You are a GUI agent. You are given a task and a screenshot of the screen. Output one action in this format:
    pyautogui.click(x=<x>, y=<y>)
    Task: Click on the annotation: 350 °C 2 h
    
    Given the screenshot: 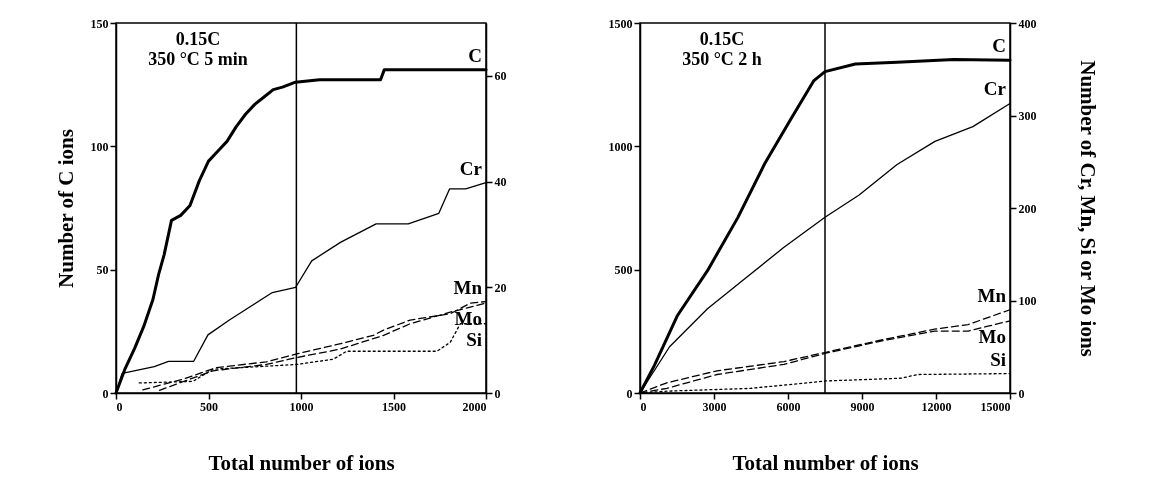 What is the action you would take?
    pyautogui.click(x=722, y=59)
    